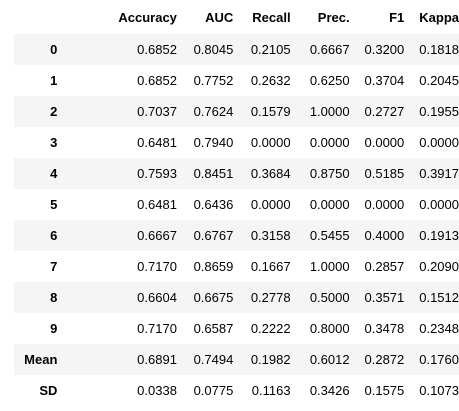 The height and width of the screenshot is (411, 459). What do you see at coordinates (384, 49) in the screenshot?
I see `cell-f1: 0.3200` at bounding box center [384, 49].